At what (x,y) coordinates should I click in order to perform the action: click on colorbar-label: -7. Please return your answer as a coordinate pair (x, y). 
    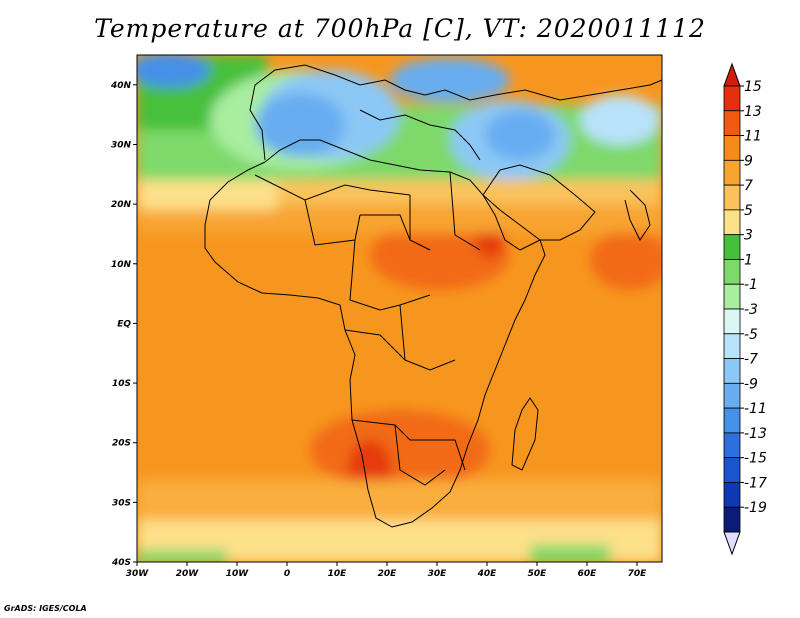
    Looking at the image, I should click on (751, 360).